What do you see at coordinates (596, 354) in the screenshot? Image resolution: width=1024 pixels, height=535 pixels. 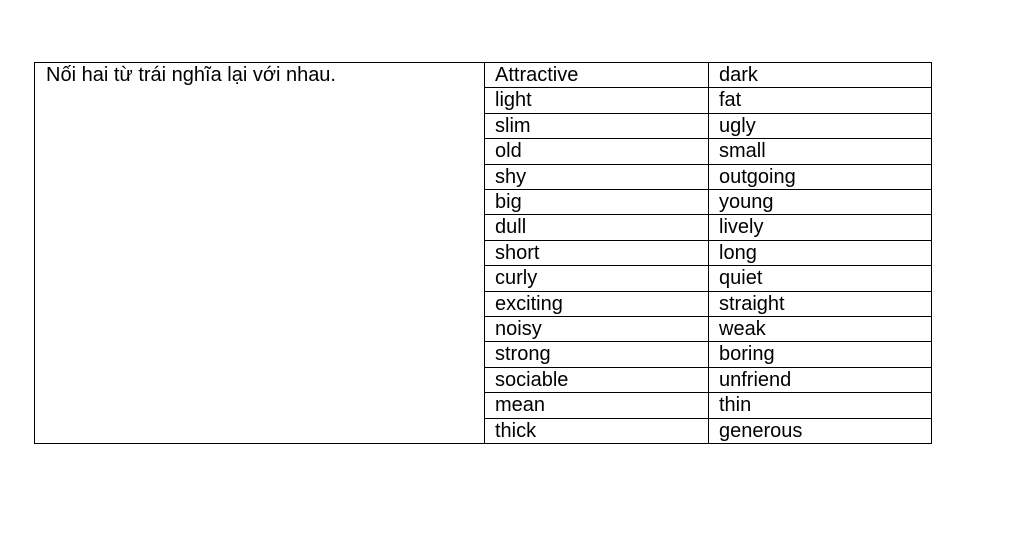 I see `left-word: strong` at bounding box center [596, 354].